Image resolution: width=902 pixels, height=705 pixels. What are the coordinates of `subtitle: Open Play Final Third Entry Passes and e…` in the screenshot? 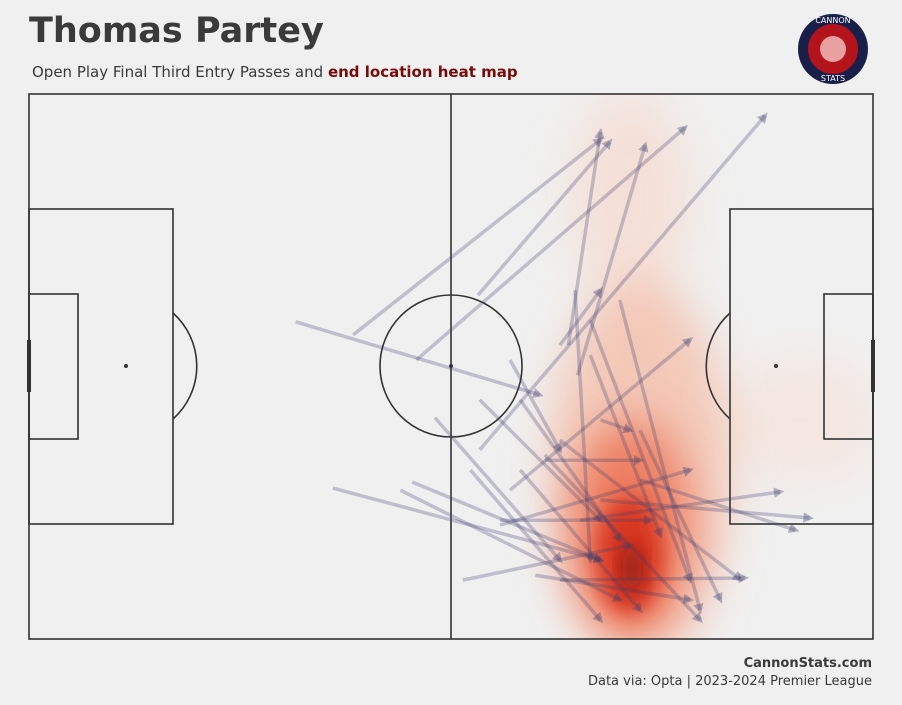 It's located at (275, 72).